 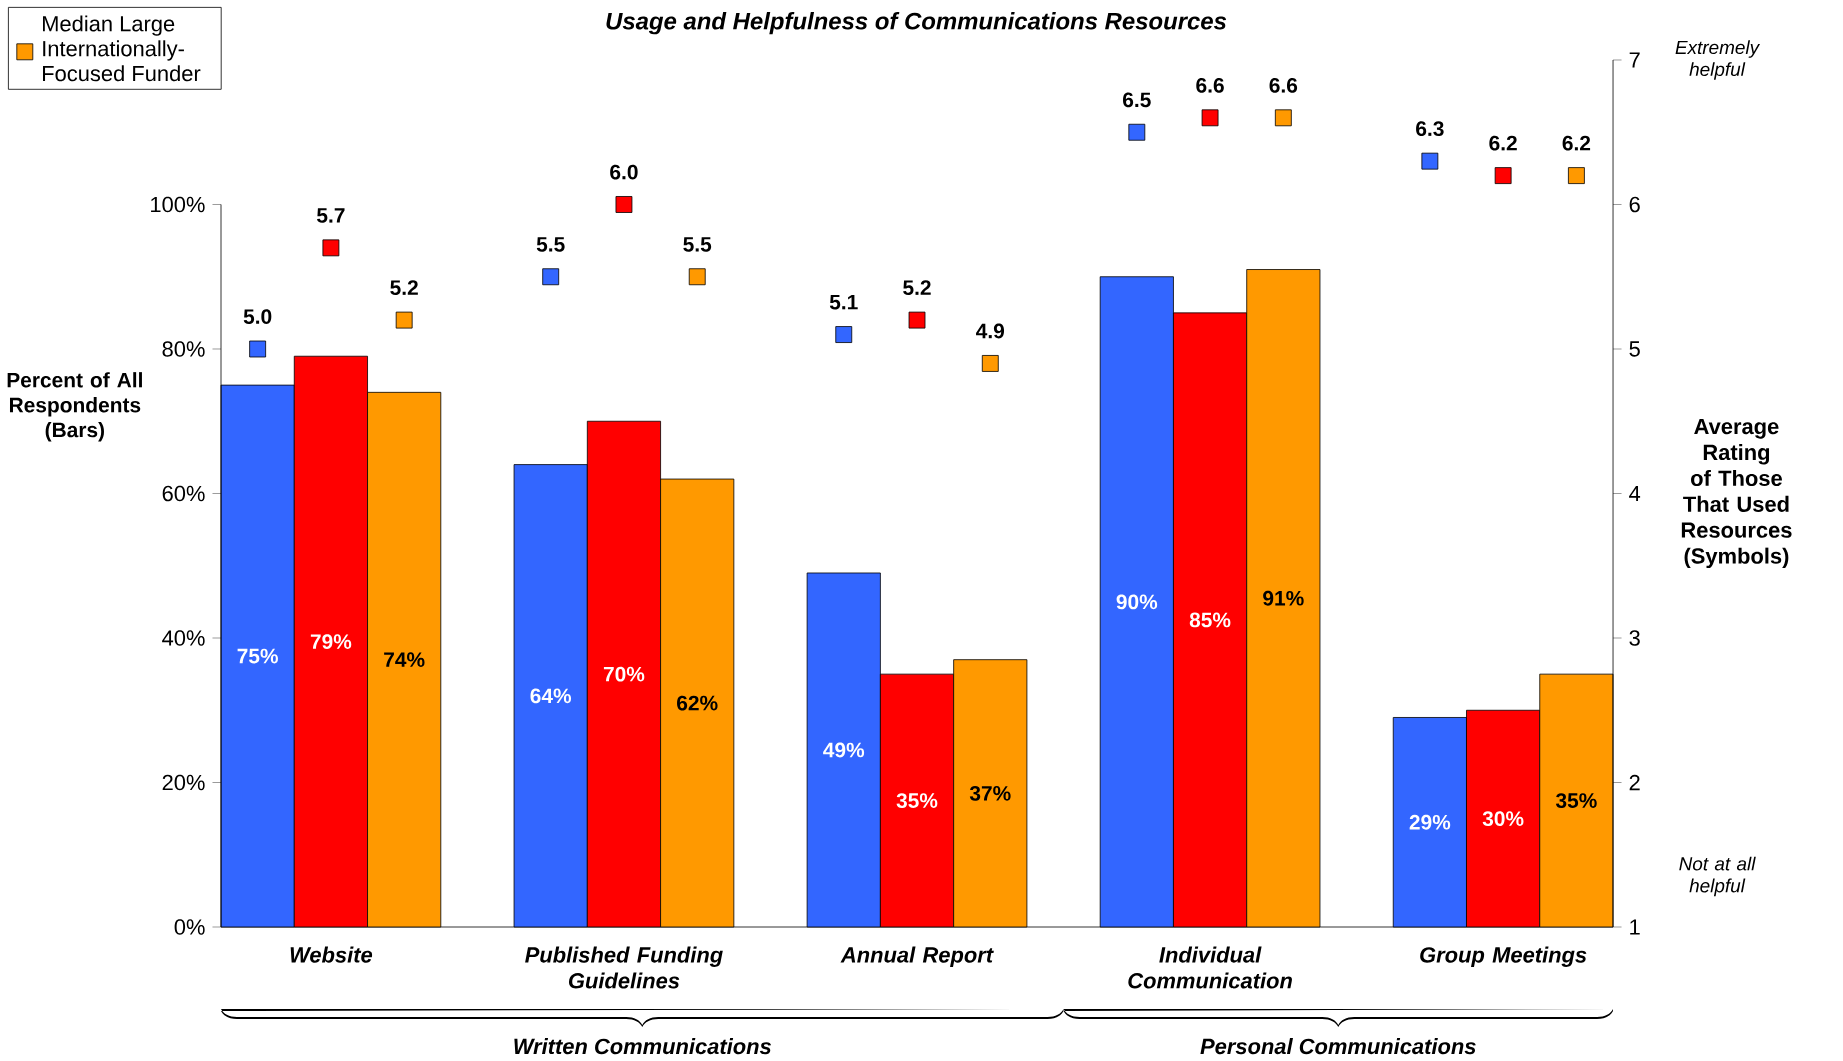 I want to click on y2-tick-label: 2, so click(x=1634, y=782).